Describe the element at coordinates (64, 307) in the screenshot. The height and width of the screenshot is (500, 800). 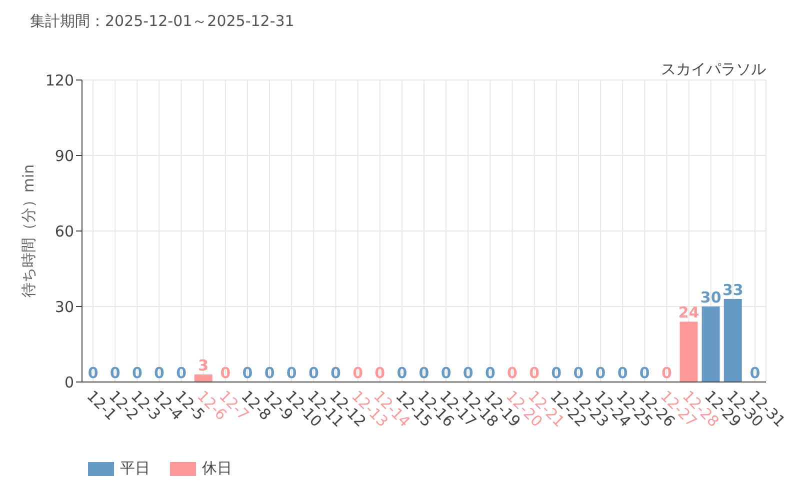
I see `y-tick-label: 30` at that location.